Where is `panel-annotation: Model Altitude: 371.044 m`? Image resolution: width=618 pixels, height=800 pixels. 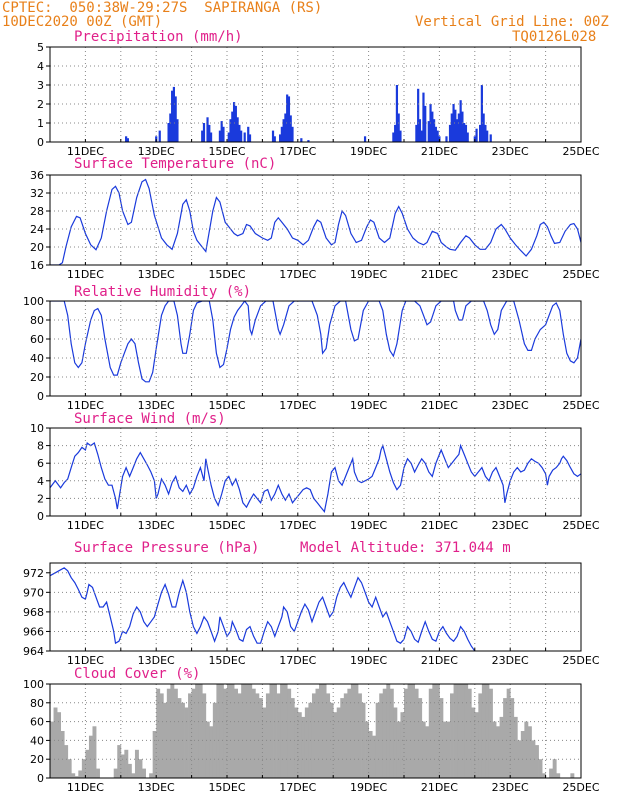
panel-annotation: Model Altitude: 371.044 m is located at coordinates (405, 548).